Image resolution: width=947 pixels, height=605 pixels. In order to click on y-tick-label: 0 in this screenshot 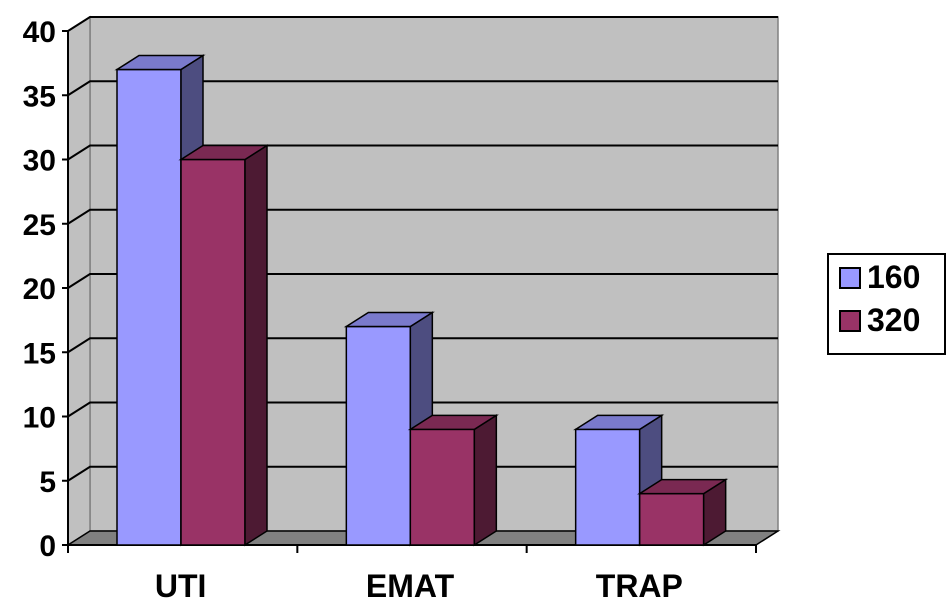, I will do `click(47, 546)`.